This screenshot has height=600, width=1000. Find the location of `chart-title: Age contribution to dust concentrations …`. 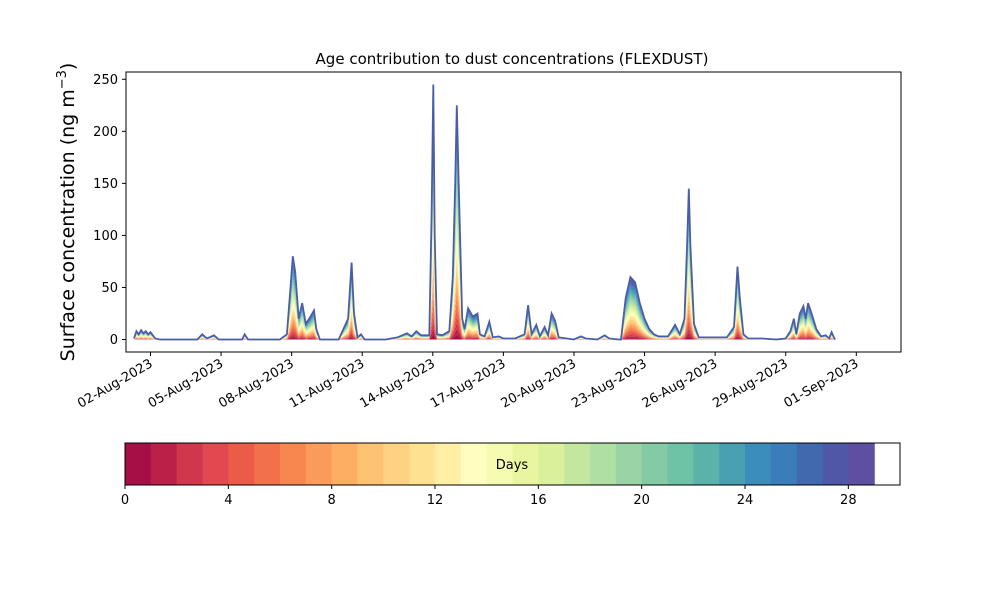

chart-title: Age contribution to dust concentrations … is located at coordinates (512, 59).